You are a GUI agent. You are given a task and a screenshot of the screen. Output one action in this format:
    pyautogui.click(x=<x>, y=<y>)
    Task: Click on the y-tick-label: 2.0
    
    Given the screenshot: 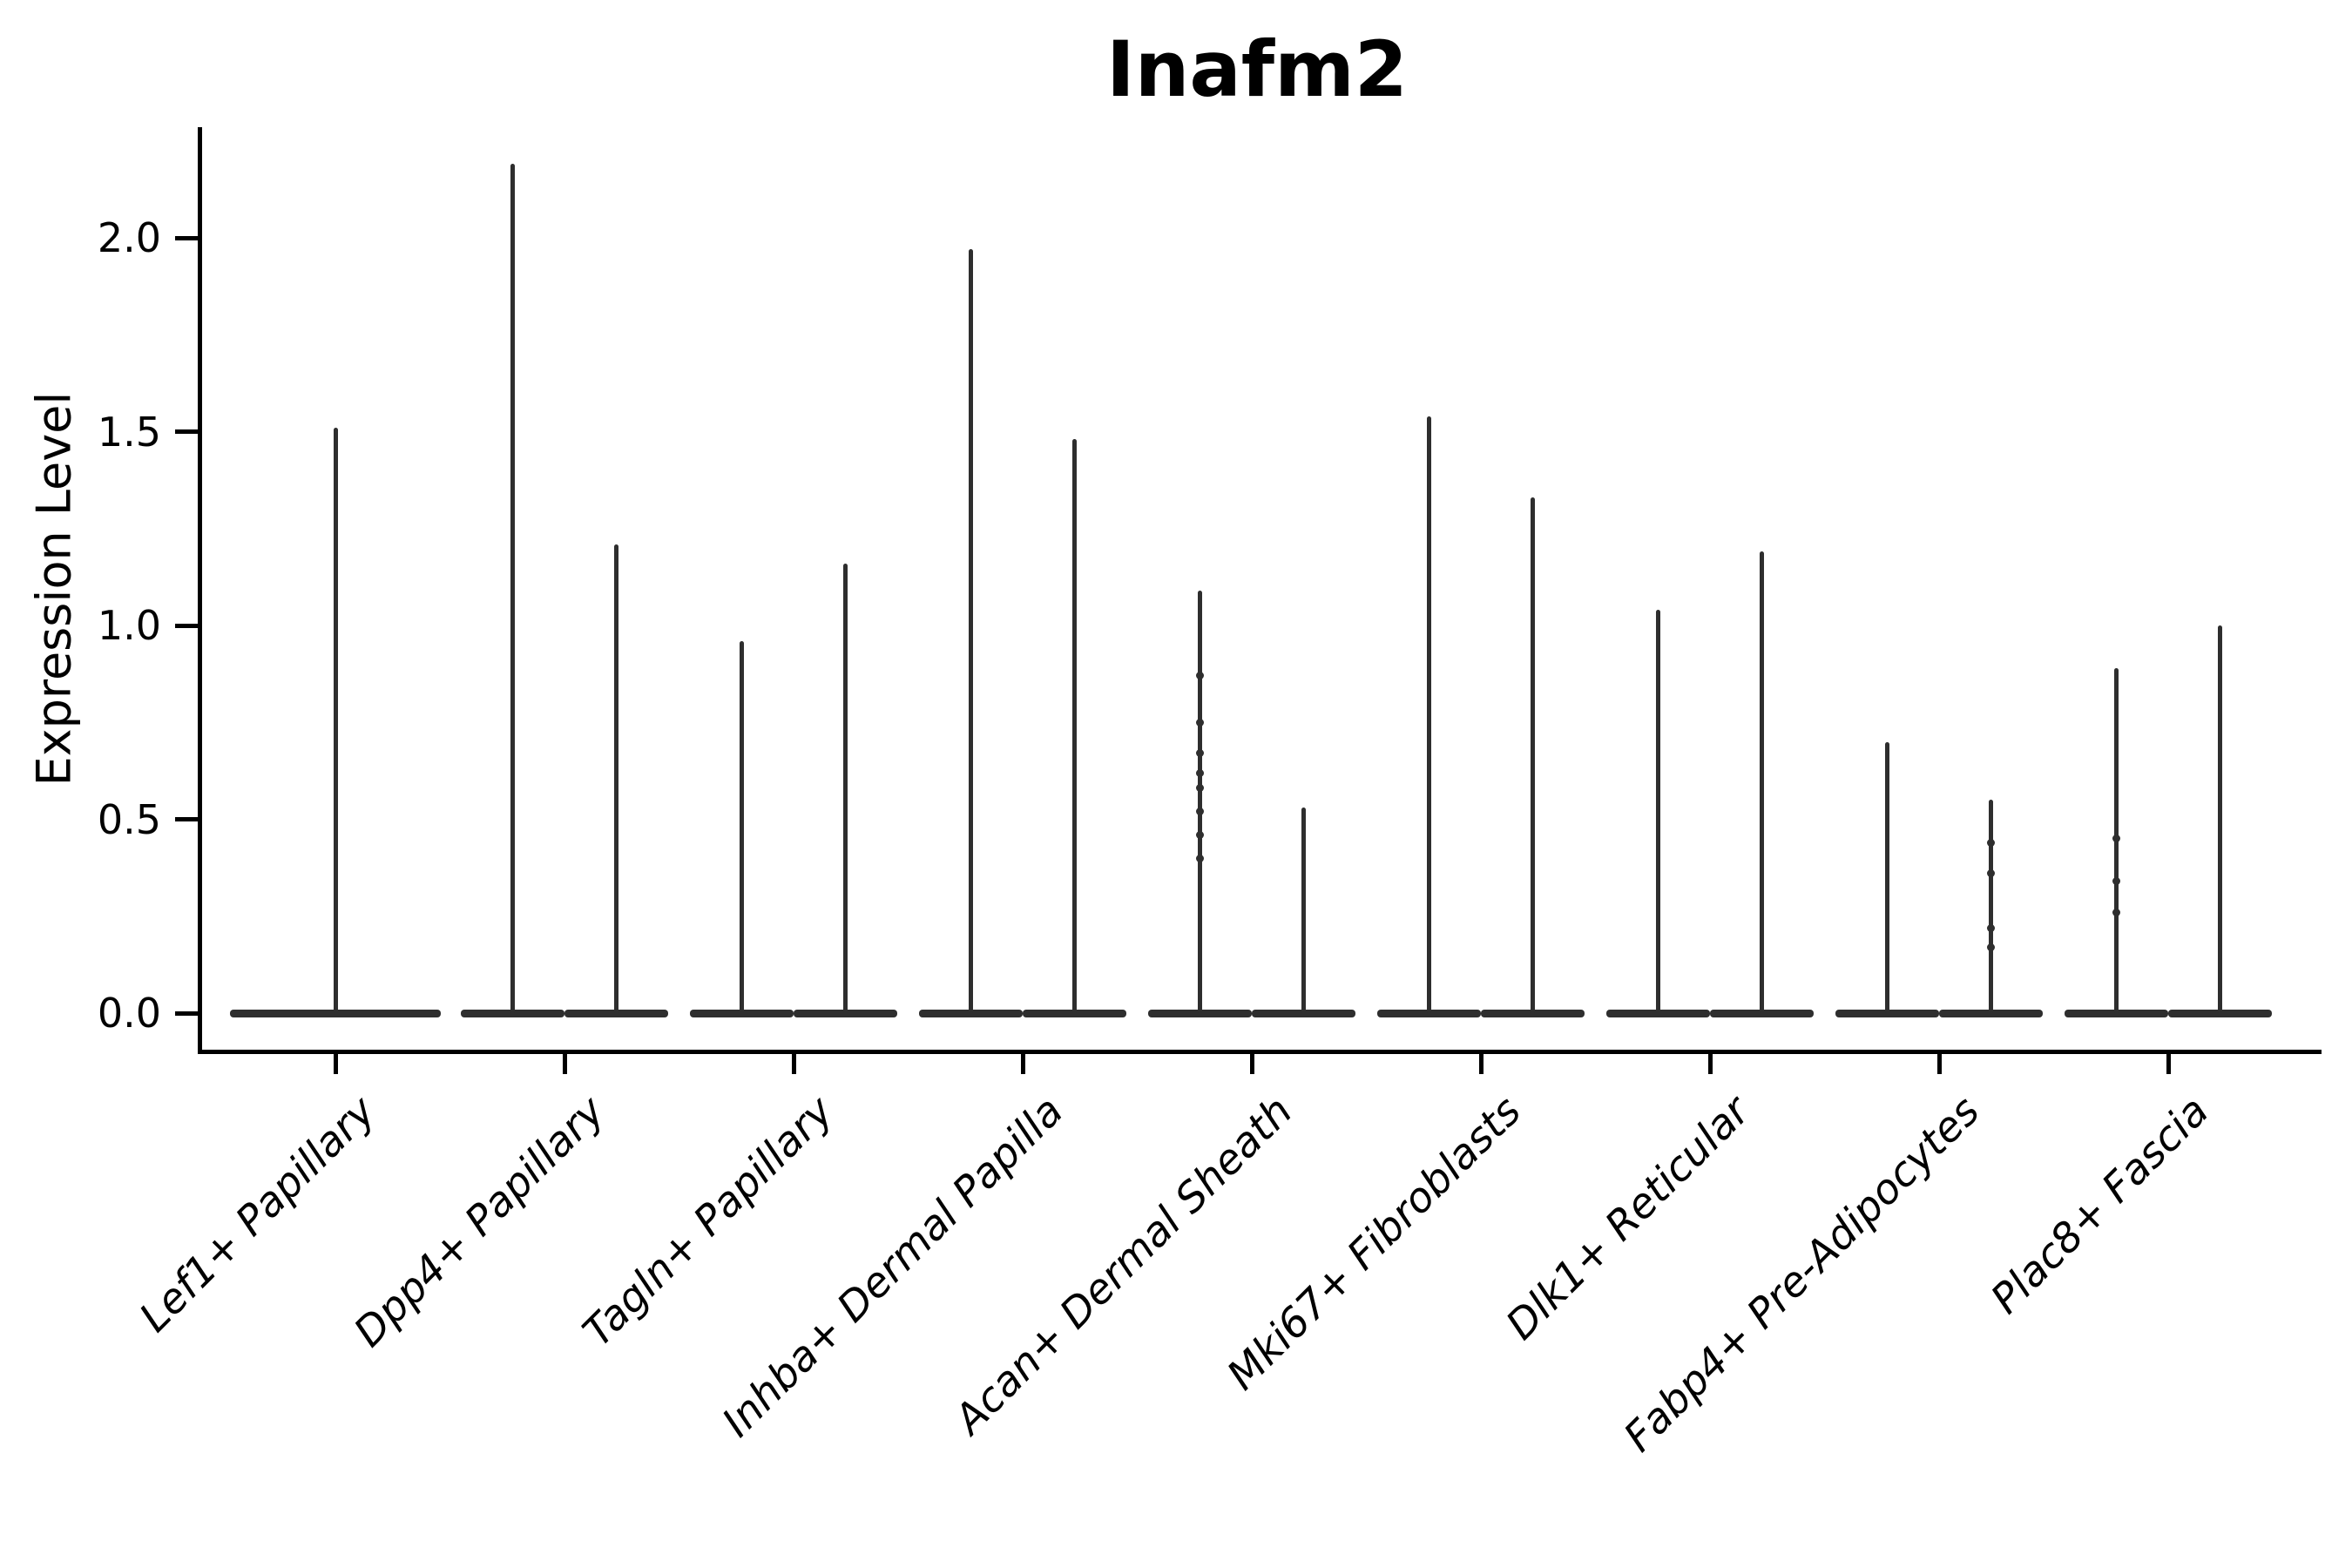 What is the action you would take?
    pyautogui.click(x=129, y=238)
    